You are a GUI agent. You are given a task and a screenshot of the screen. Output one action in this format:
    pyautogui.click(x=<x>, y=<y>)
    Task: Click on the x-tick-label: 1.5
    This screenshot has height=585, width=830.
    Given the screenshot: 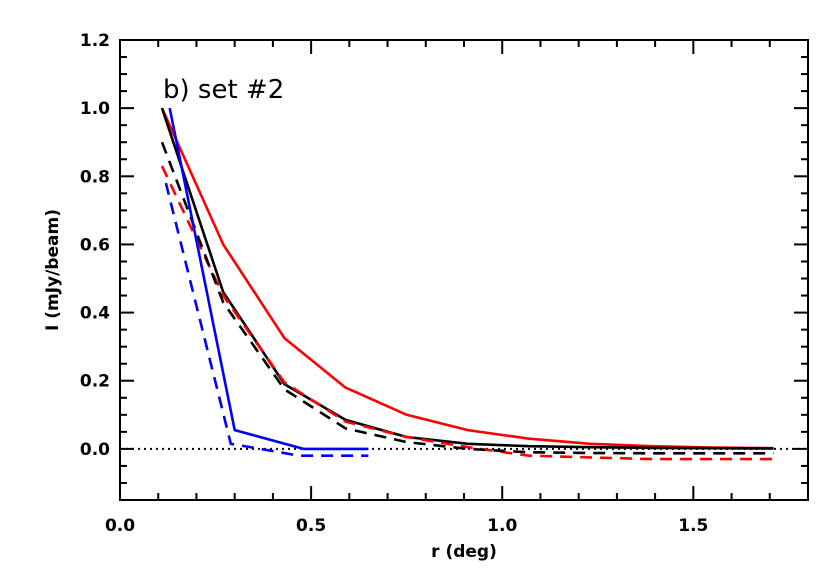 What is the action you would take?
    pyautogui.click(x=693, y=526)
    